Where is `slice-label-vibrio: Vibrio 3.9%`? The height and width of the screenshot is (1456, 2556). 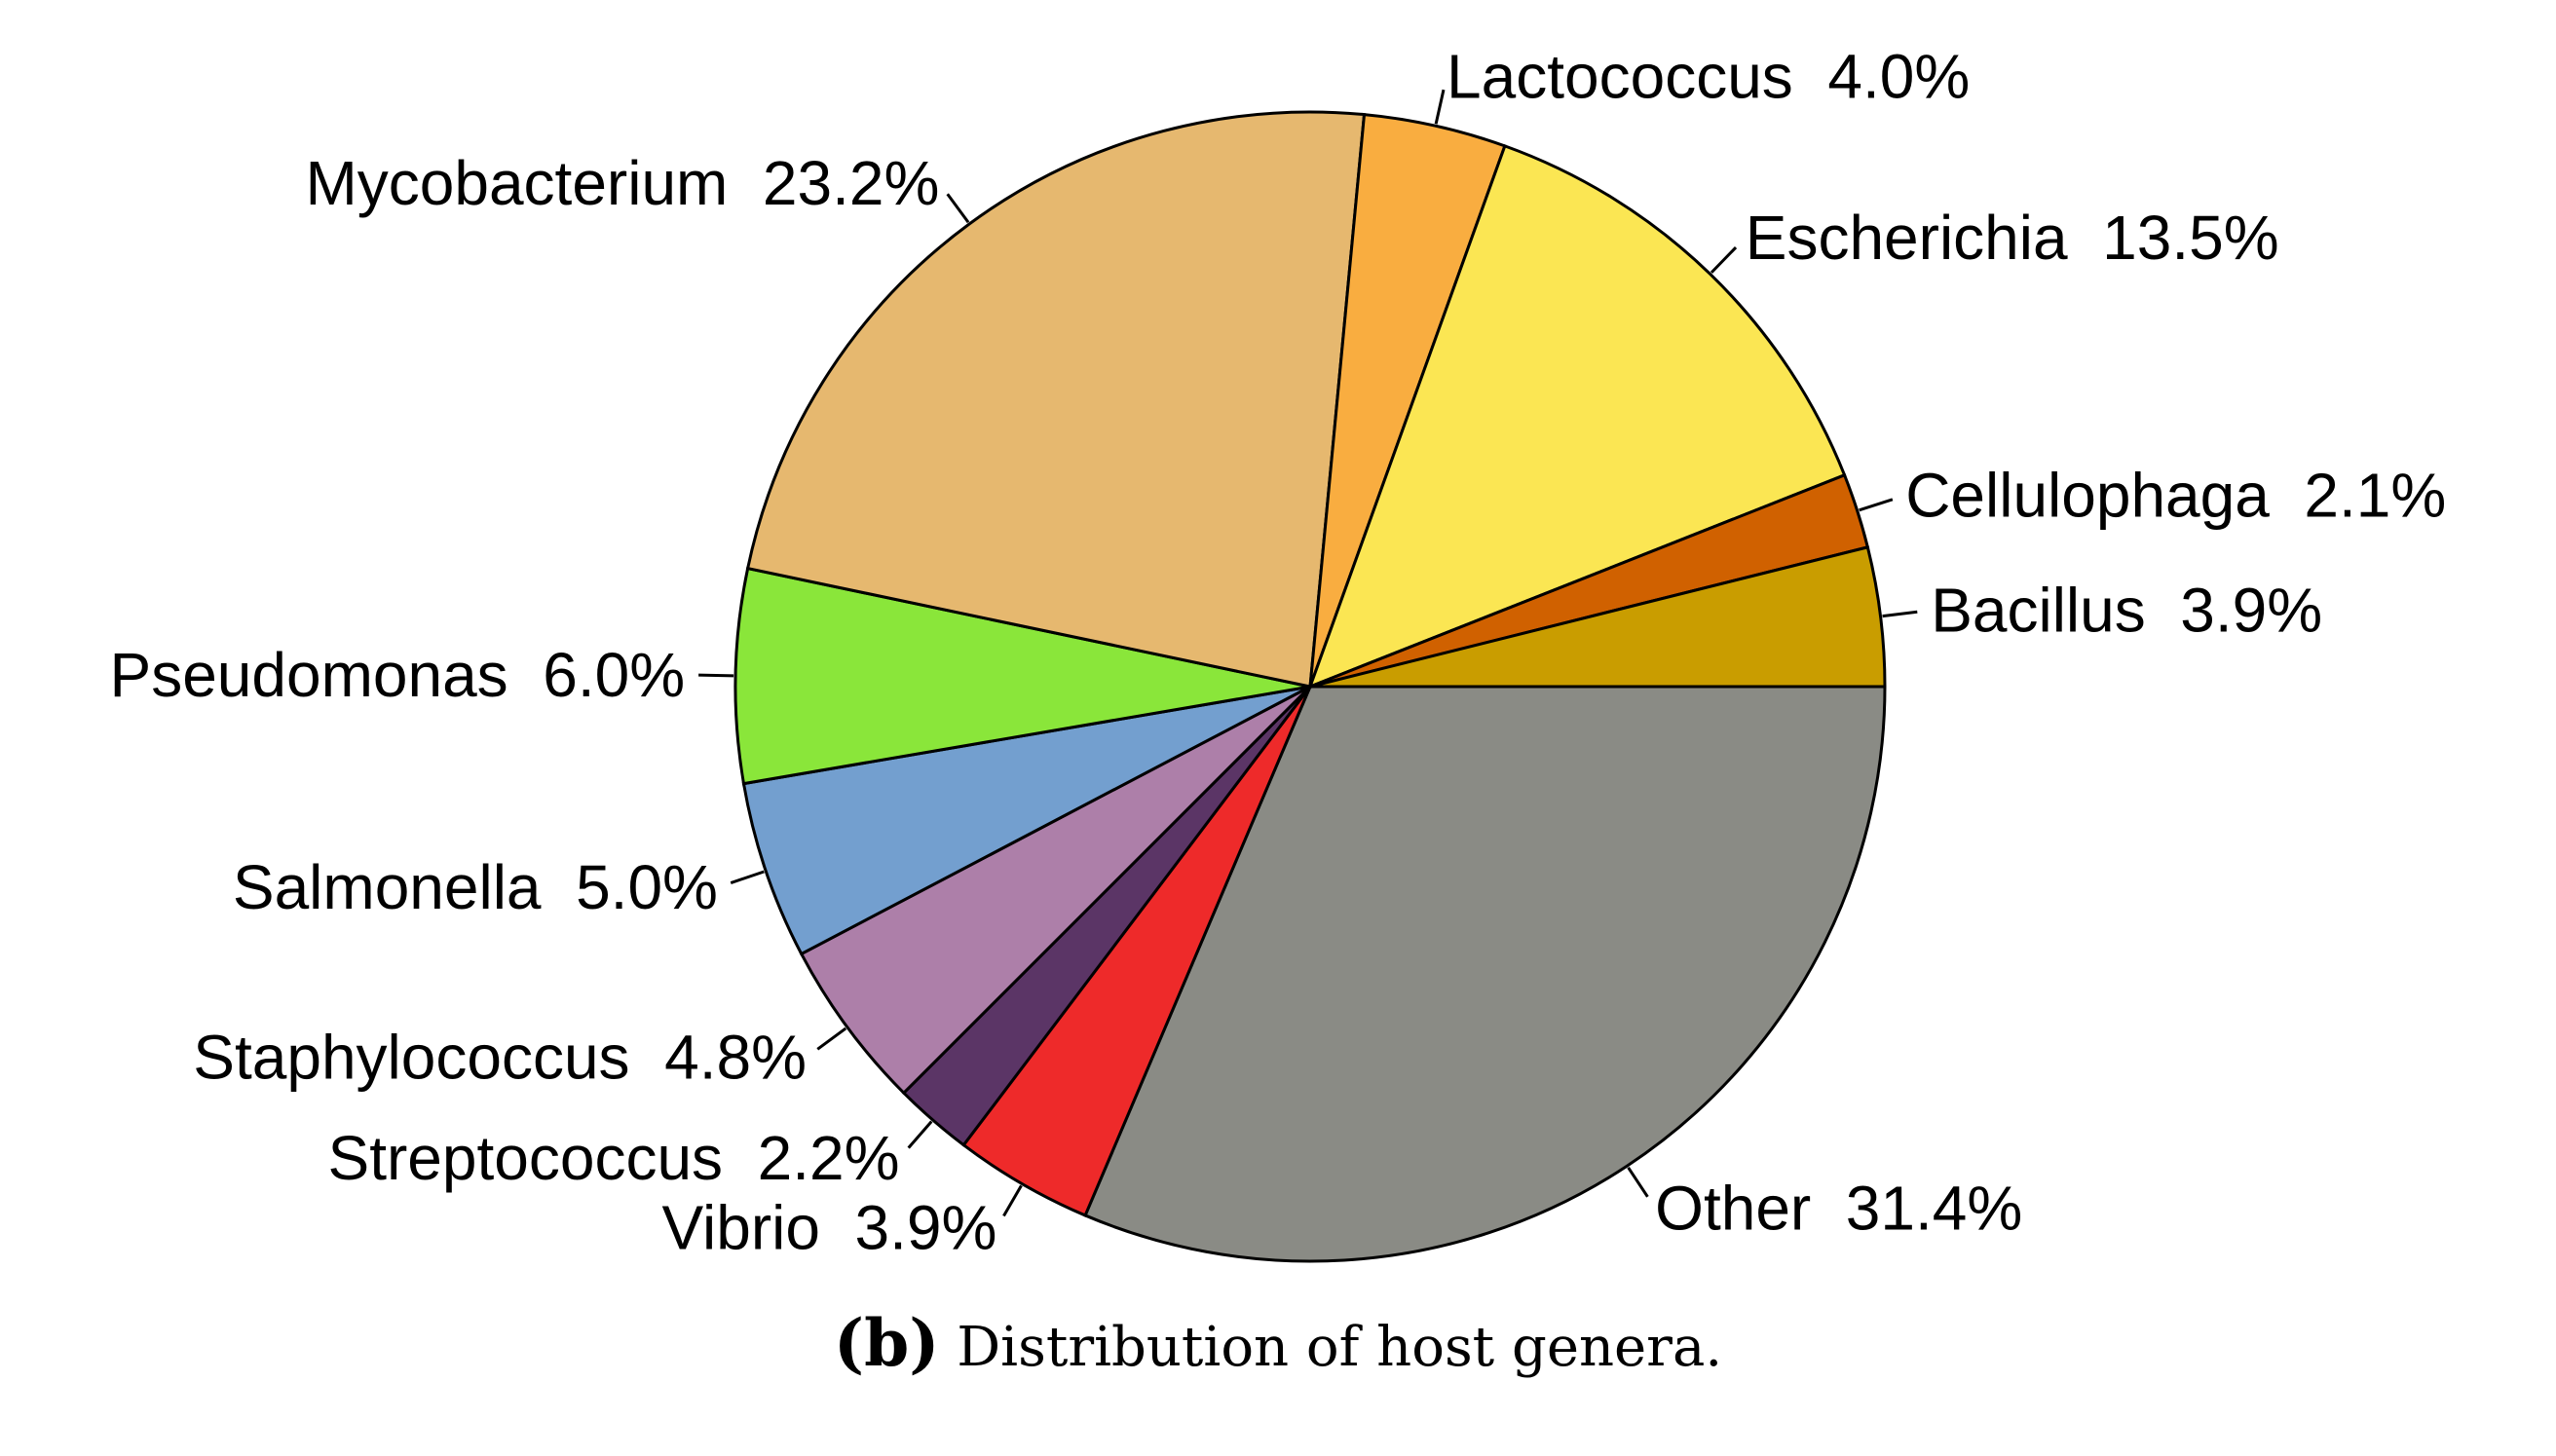
slice-label-vibrio: Vibrio 3.9% is located at coordinates (829, 1228).